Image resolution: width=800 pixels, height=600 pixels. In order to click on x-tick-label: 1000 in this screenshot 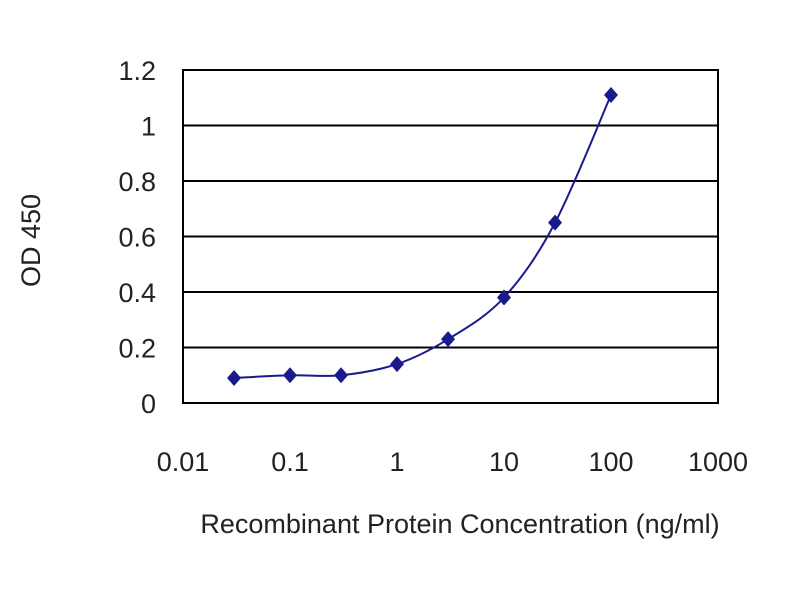, I will do `click(718, 462)`.